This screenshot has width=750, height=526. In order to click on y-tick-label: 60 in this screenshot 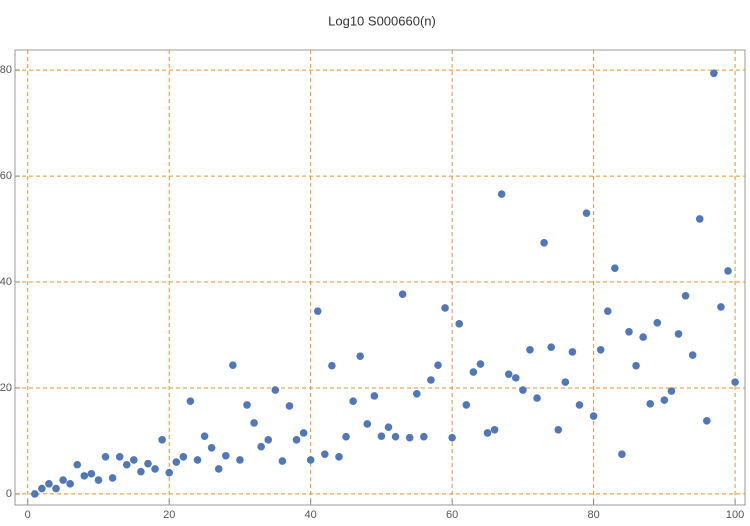, I will do `click(6, 176)`.